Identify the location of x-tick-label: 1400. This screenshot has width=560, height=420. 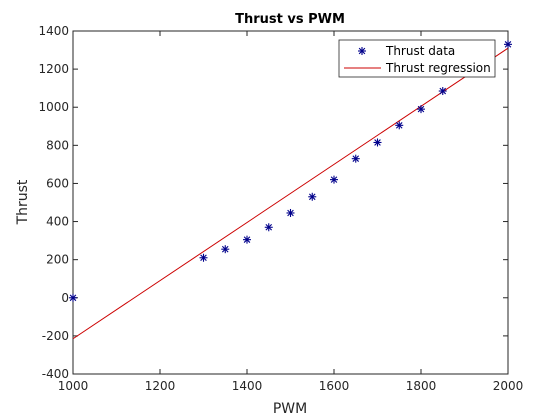
(247, 386).